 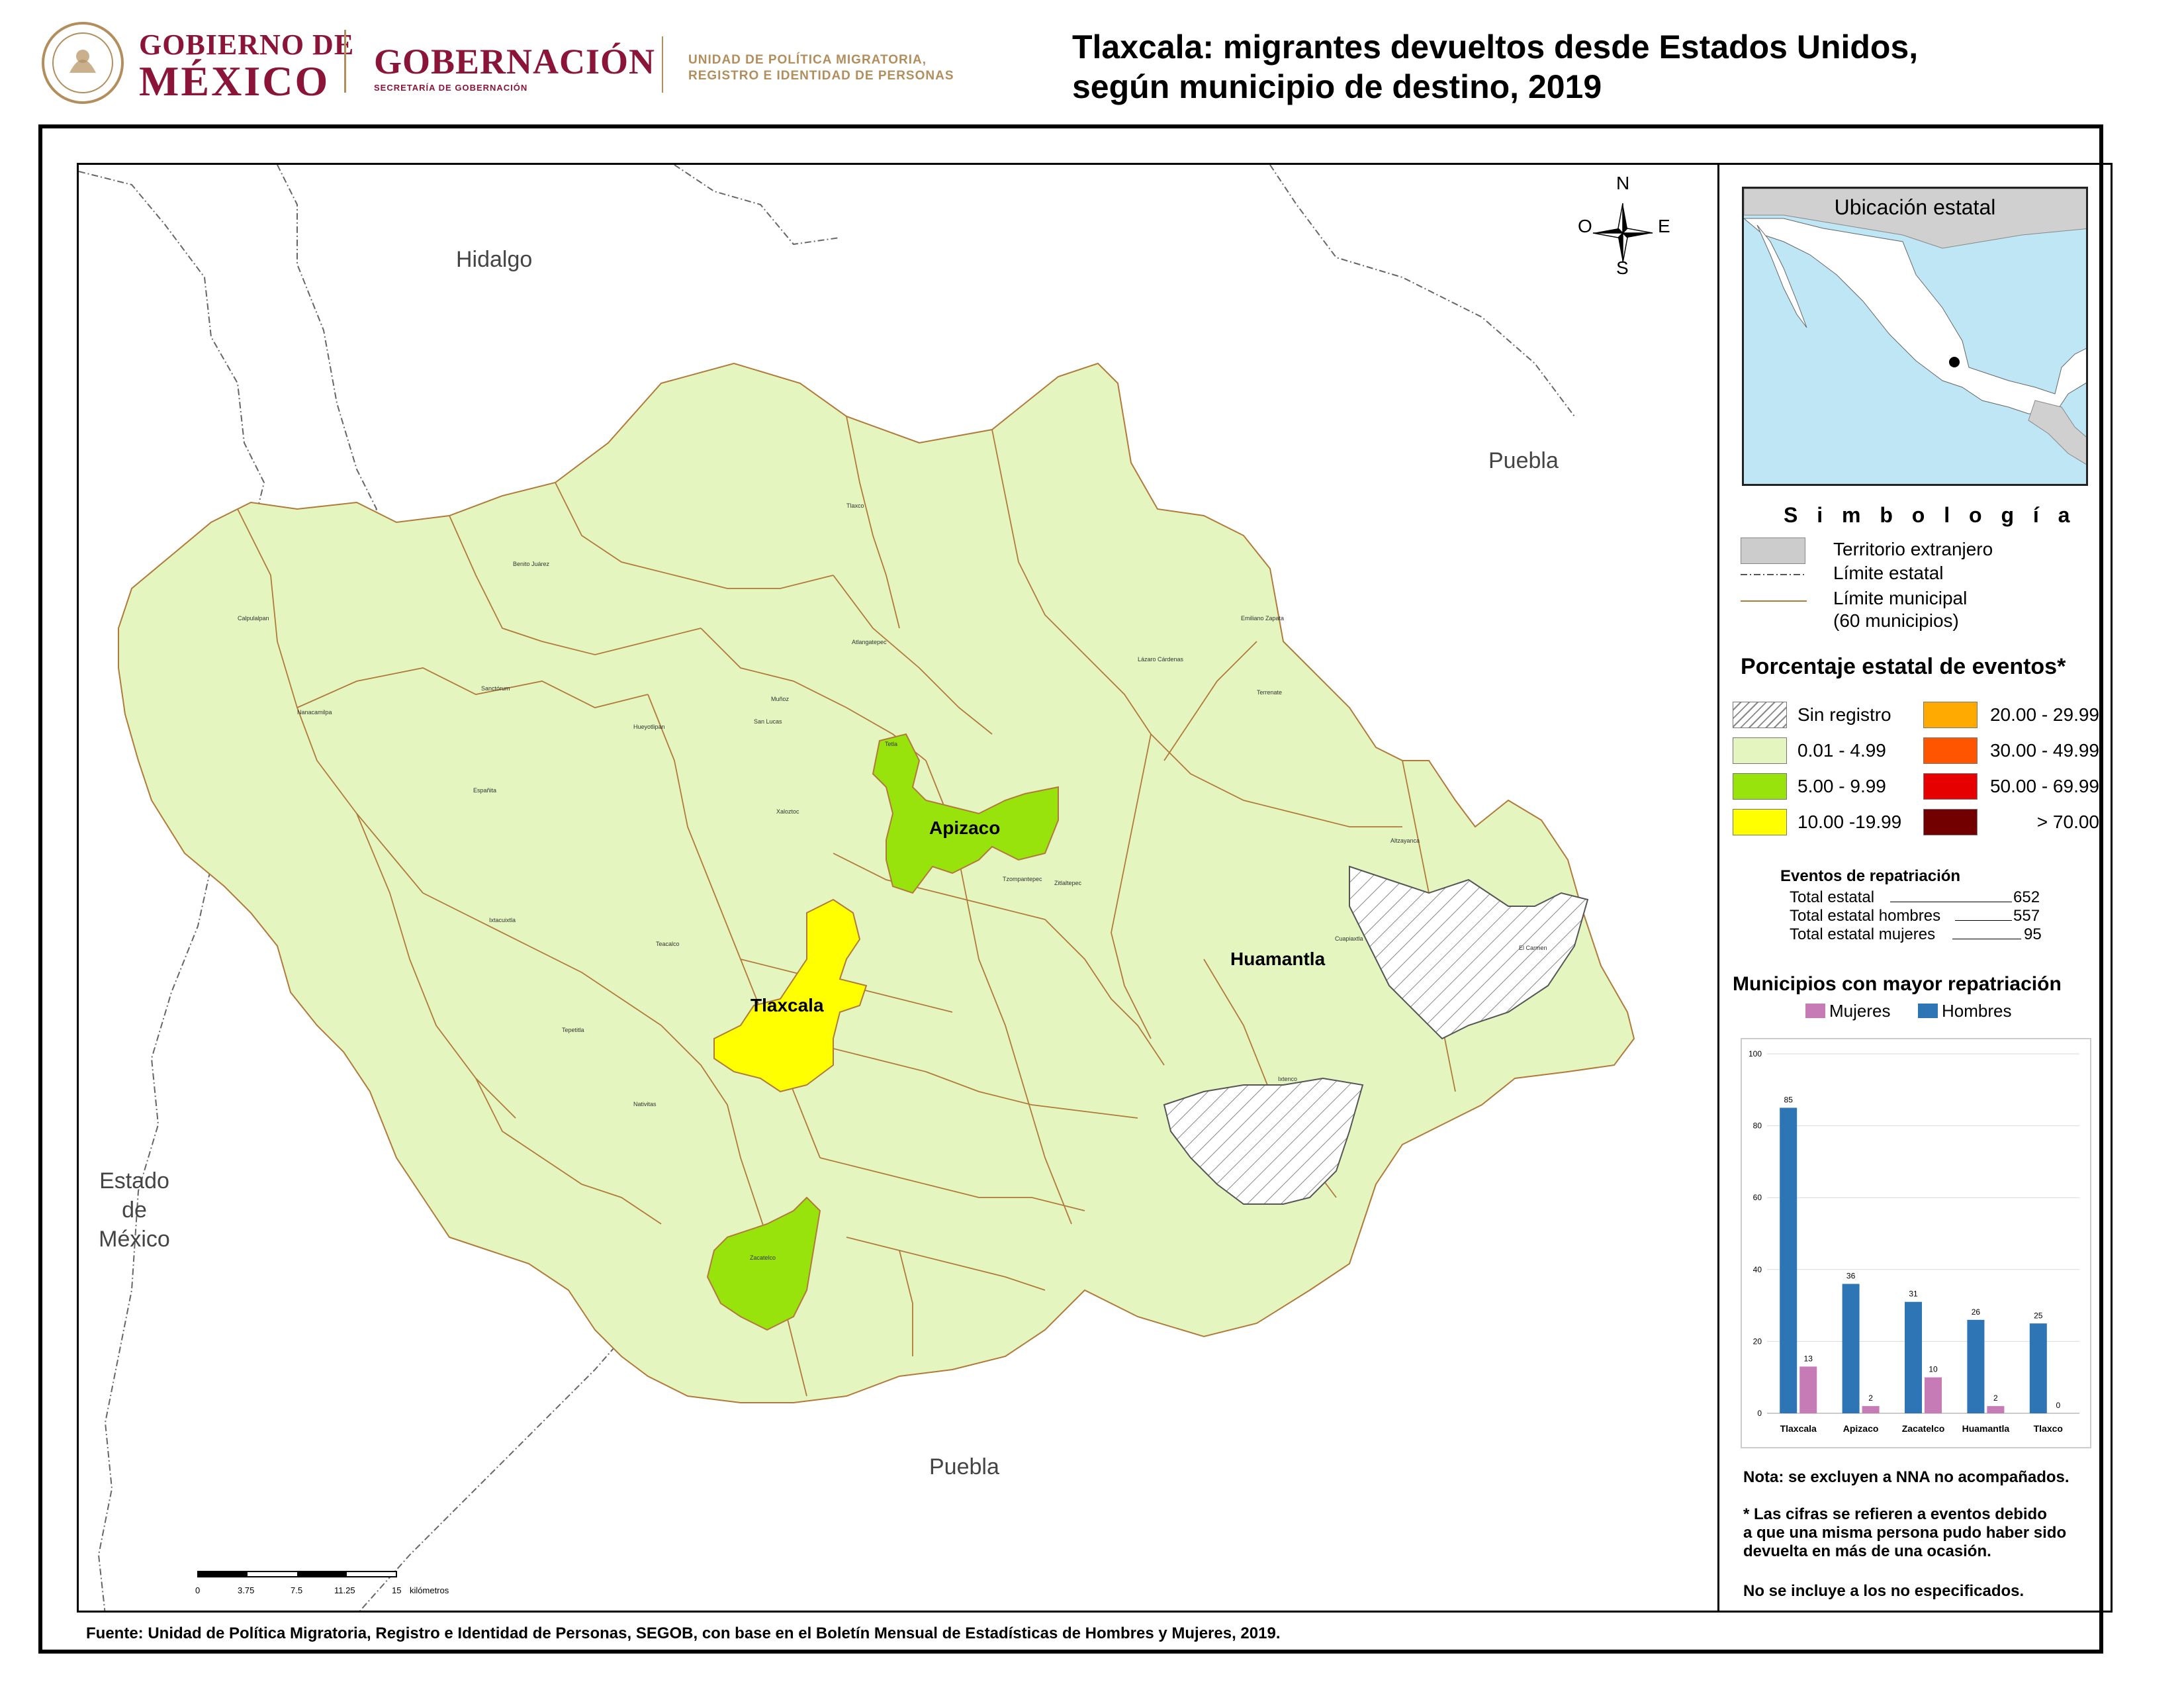 I want to click on top-municipios-title: Municipios con mayor repatriación, so click(x=1897, y=984).